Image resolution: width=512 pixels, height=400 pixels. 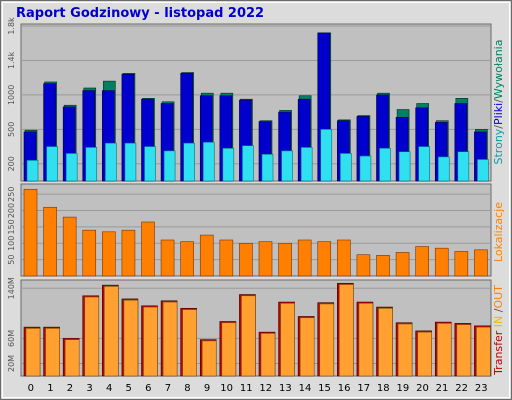 What do you see at coordinates (11, 163) in the screenshot?
I see `panel-1-ytick-label: 200` at bounding box center [11, 163].